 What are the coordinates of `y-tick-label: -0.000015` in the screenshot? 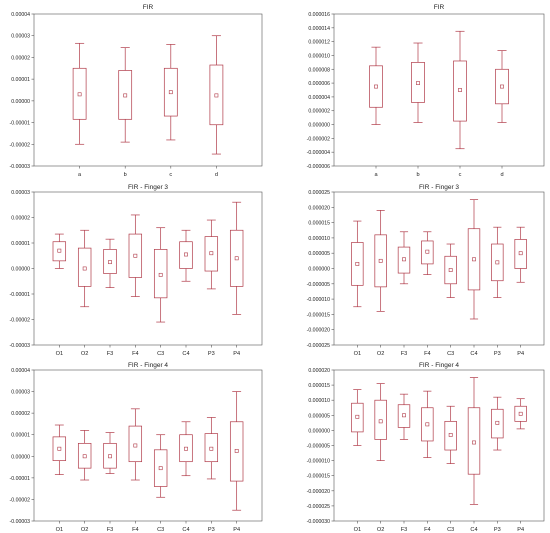 It's located at (318, 315).